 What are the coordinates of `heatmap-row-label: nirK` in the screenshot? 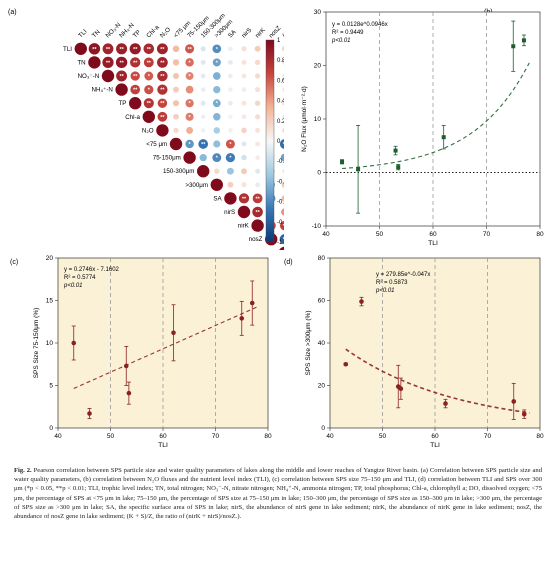 It's located at (244, 226).